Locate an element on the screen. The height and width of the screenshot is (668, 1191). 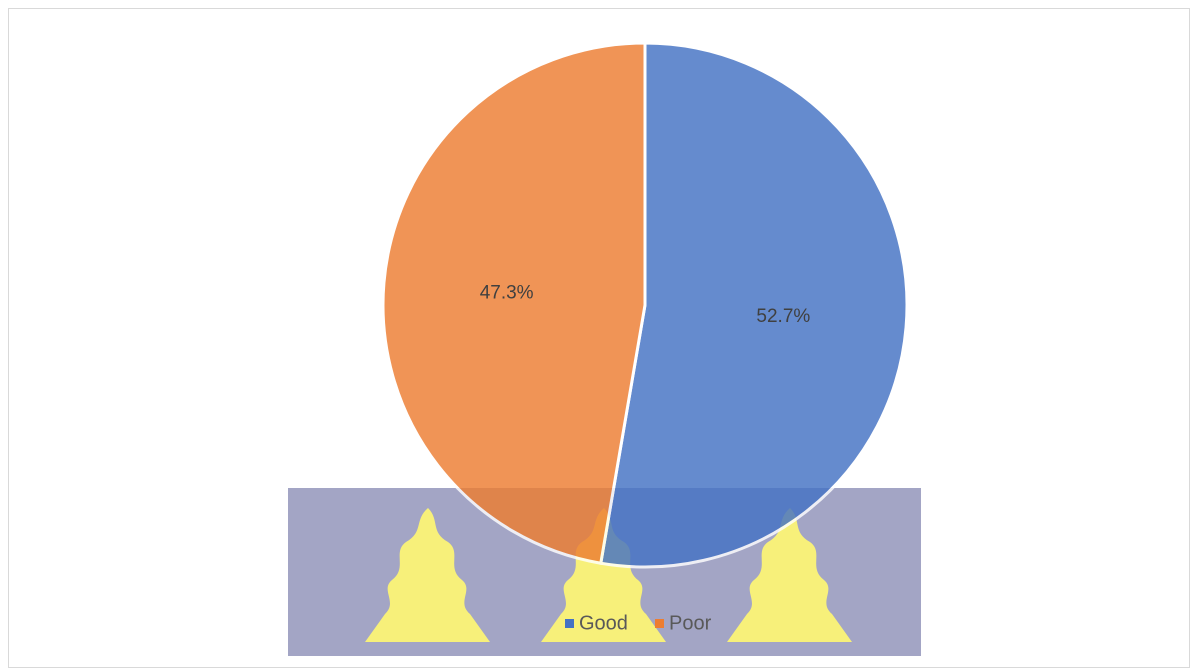
data-label-poor: 47.3% is located at coordinates (507, 292).